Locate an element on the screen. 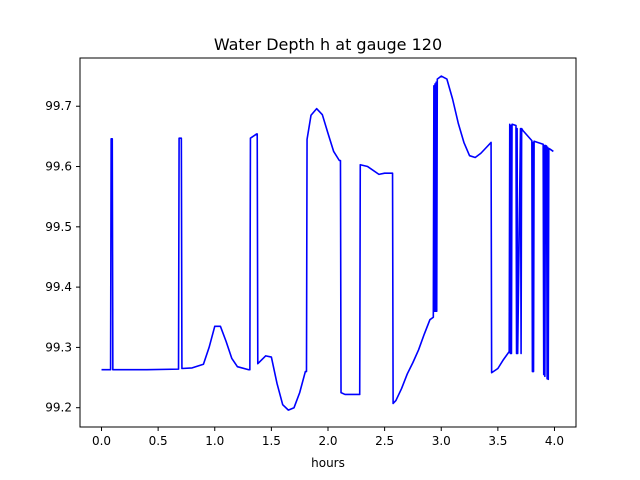 The width and height of the screenshot is (640, 480). x-axis: 0.0 0.5 1.0 1.5 2.0 2.5 3.0 3.5 4.0 is located at coordinates (328, 437).